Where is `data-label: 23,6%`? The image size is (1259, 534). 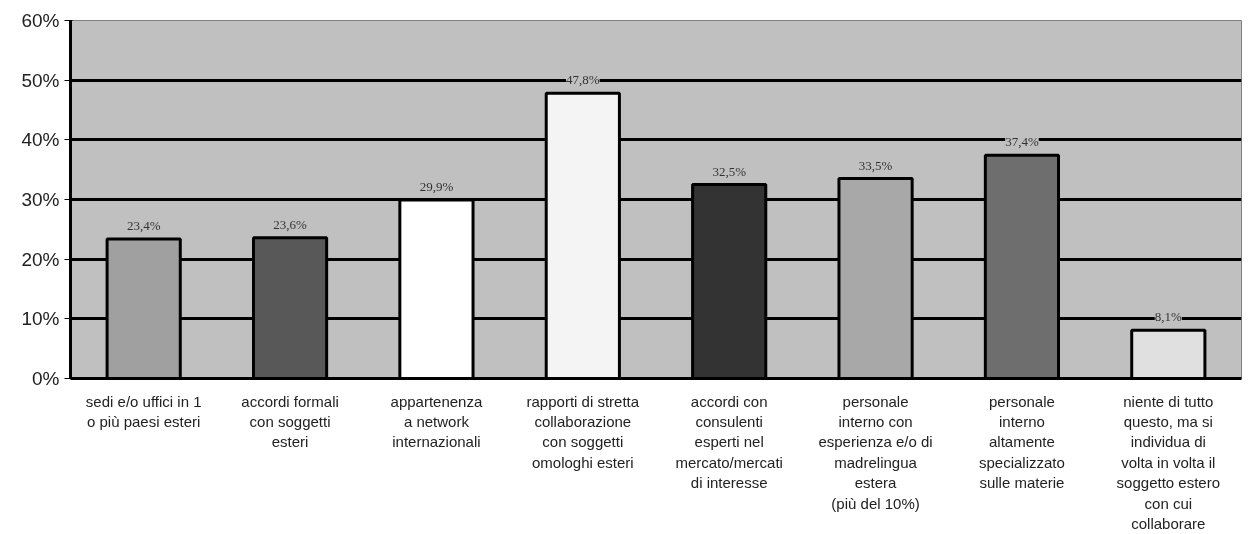 data-label: 23,6% is located at coordinates (290, 224).